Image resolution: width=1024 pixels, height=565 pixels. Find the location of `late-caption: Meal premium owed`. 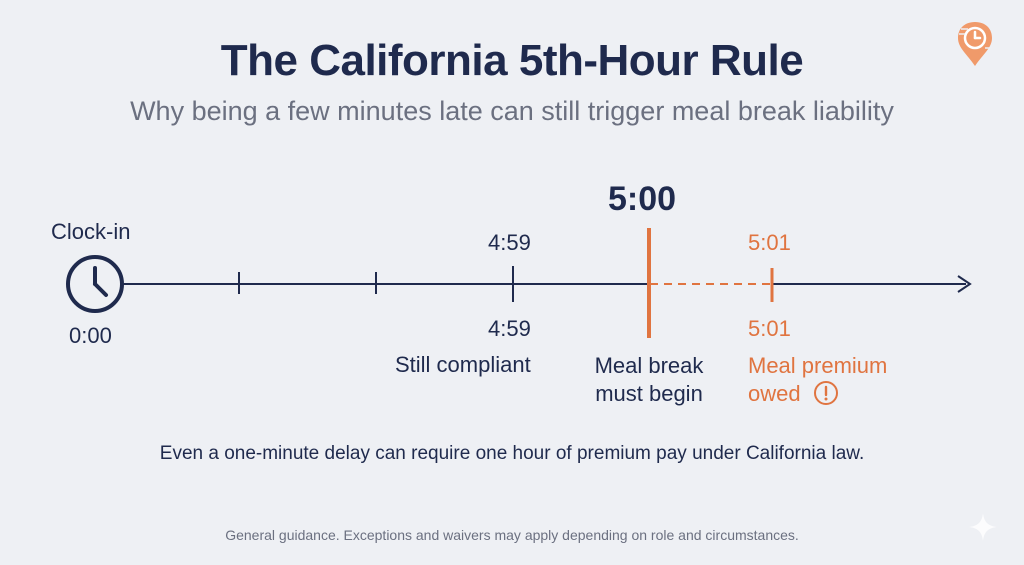

late-caption: Meal premium owed is located at coordinates (817, 380).